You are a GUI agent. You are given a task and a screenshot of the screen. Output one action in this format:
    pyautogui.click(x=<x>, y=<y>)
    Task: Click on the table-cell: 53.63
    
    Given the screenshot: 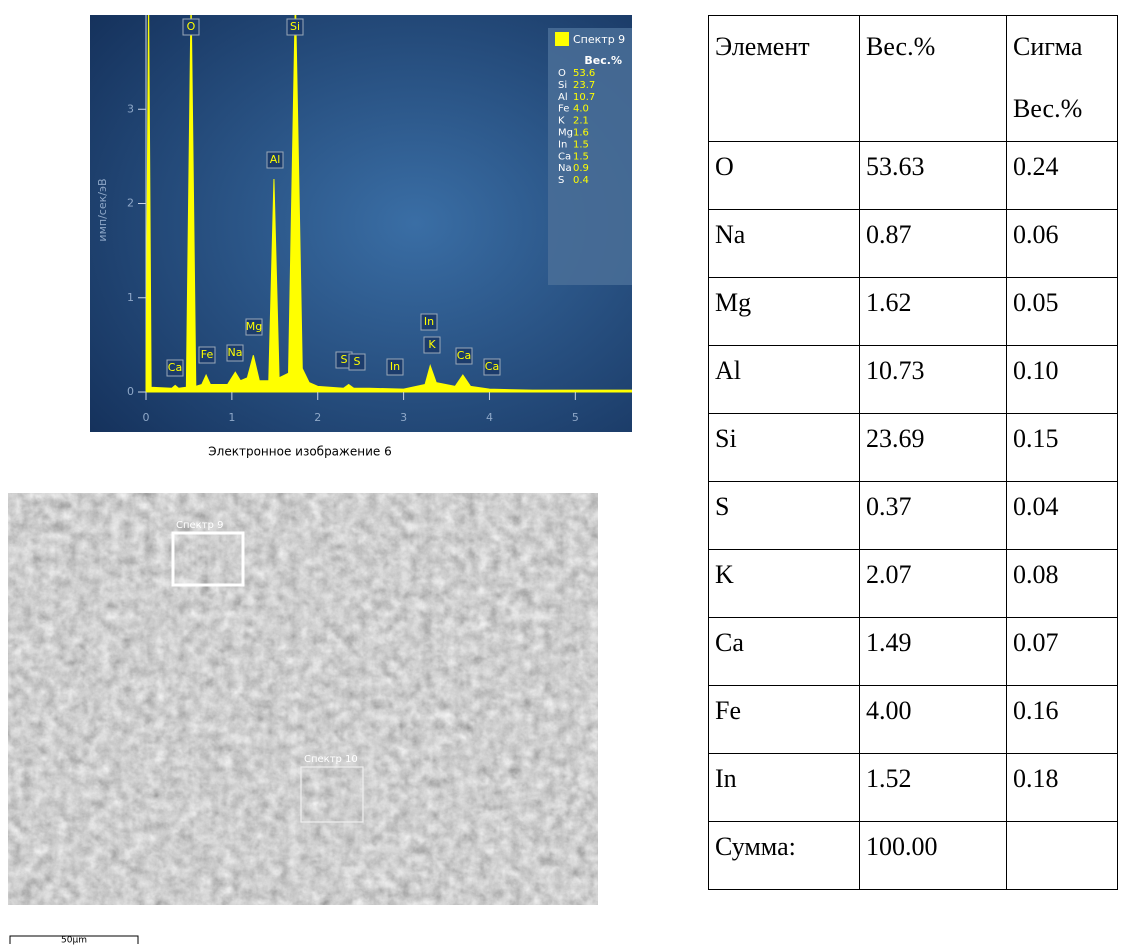 What is the action you would take?
    pyautogui.click(x=933, y=175)
    